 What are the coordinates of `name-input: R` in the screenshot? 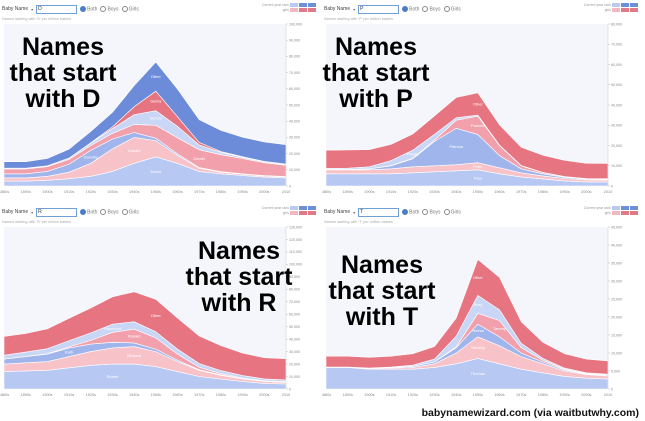 It's located at (57, 212).